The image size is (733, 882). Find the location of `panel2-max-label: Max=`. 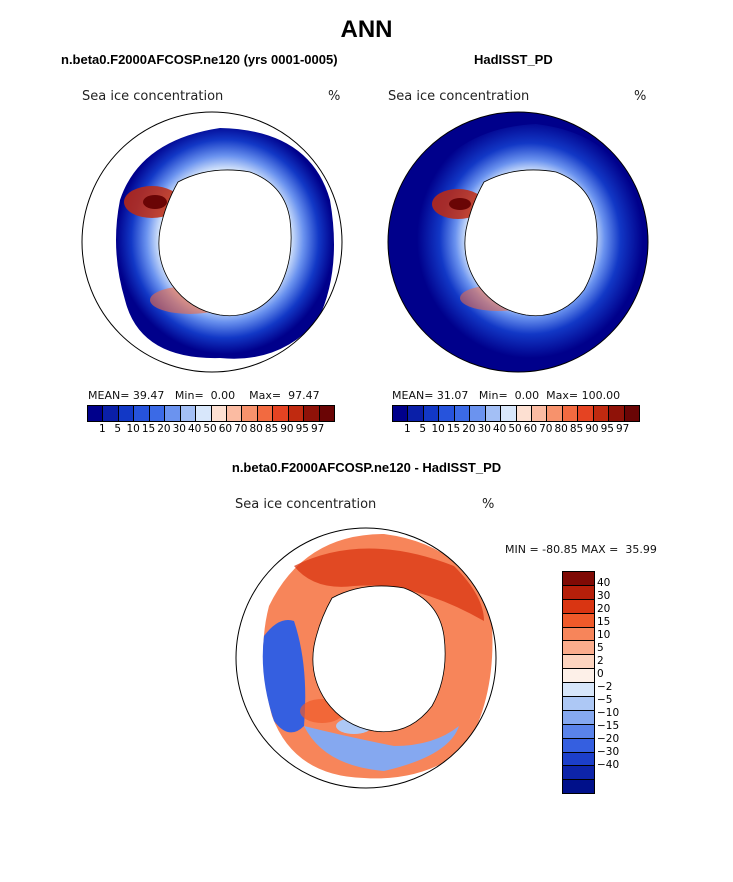

panel2-max-label: Max= is located at coordinates (562, 395).